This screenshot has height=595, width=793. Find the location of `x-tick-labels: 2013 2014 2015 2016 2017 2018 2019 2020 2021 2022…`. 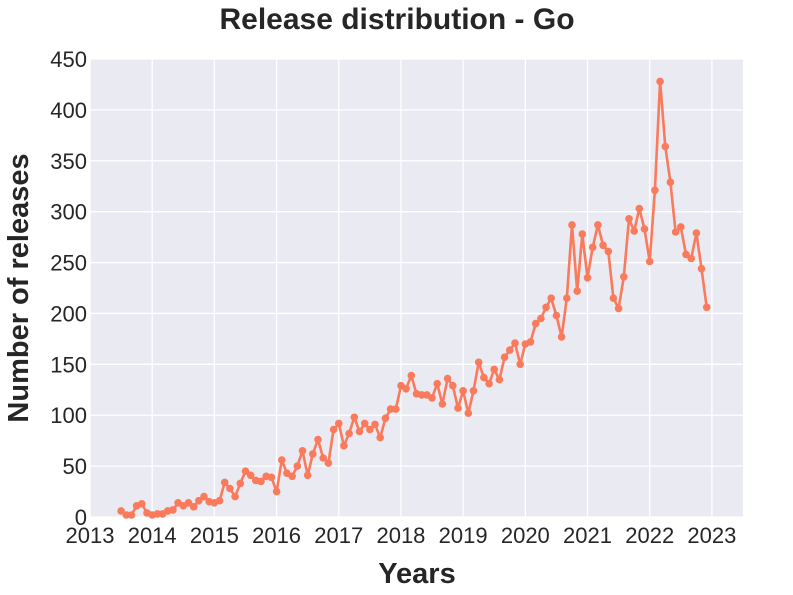

x-tick-labels: 2013 2014 2015 2016 2017 2018 2019 2020 2021 2022… is located at coordinates (401, 535).